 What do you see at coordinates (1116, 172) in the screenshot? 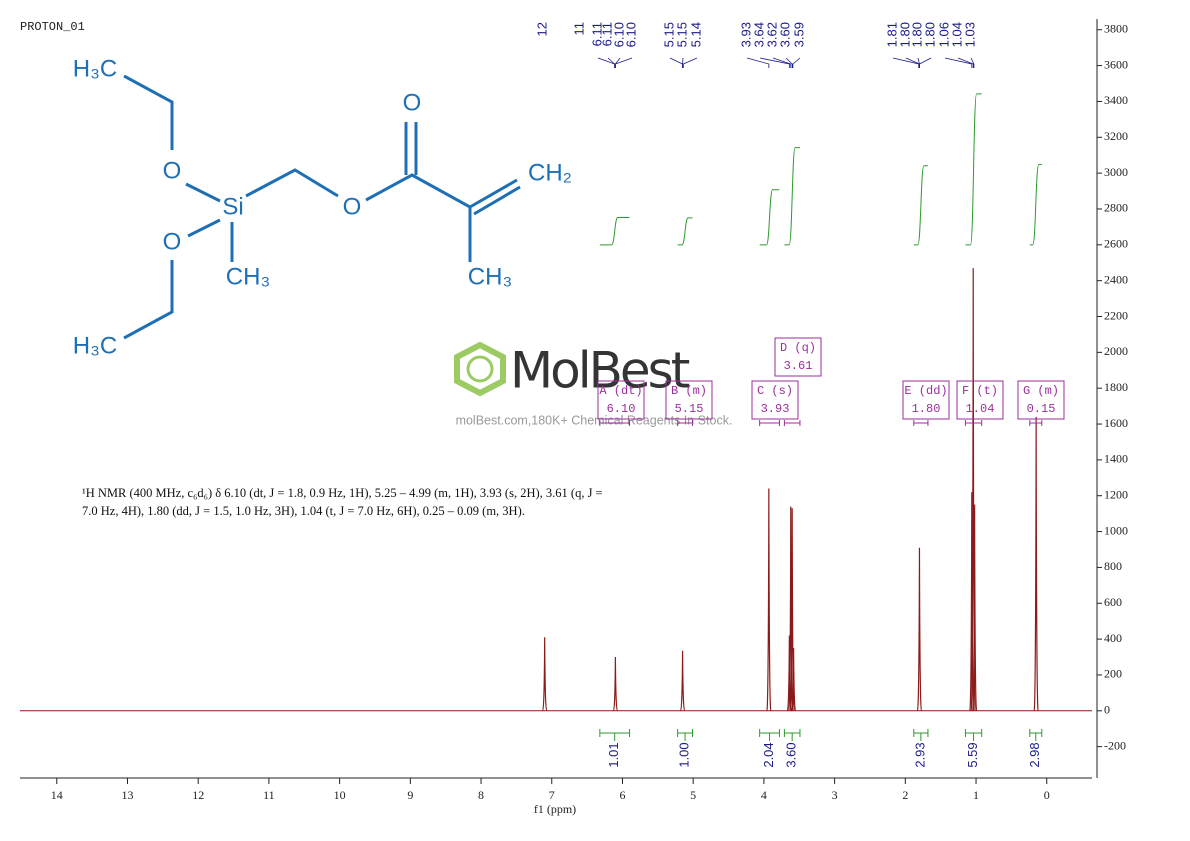
I see `y-tick-label: 3000` at bounding box center [1116, 172].